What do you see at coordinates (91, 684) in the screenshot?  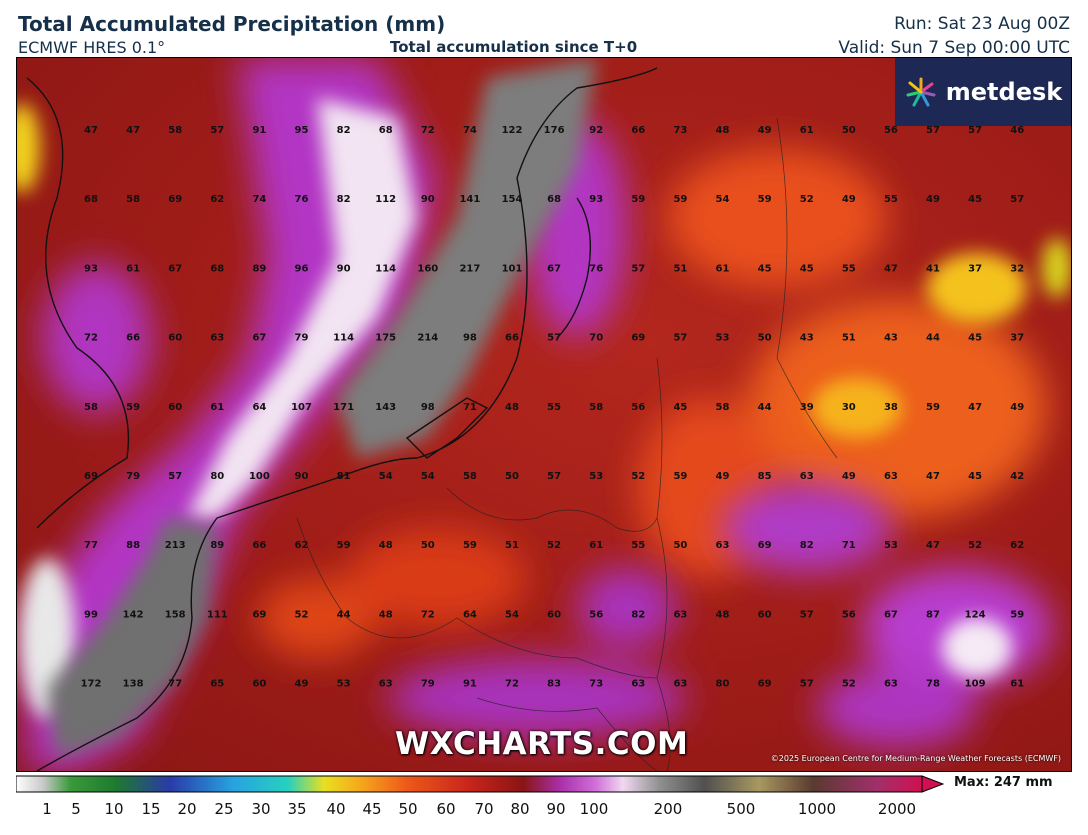 I see `grid-value: 172` at bounding box center [91, 684].